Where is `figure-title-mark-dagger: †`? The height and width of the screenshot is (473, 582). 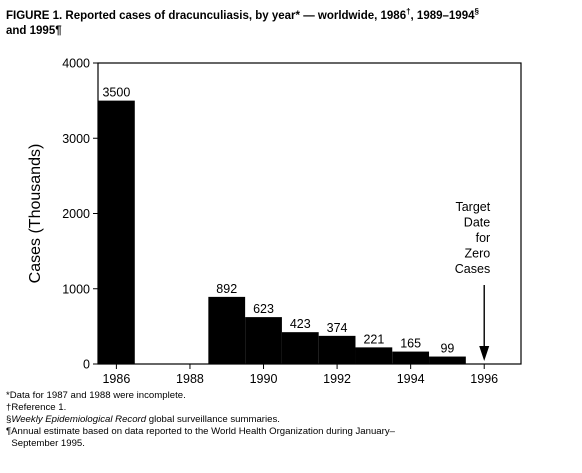 figure-title-mark-dagger: † is located at coordinates (408, 11).